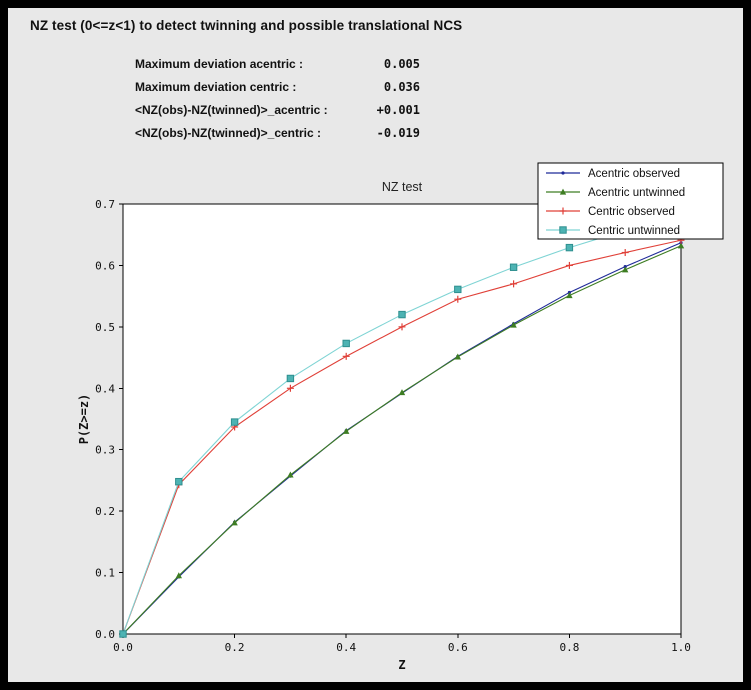 This screenshot has height=690, width=751. I want to click on y-tick-label: 0.6, so click(105, 265).